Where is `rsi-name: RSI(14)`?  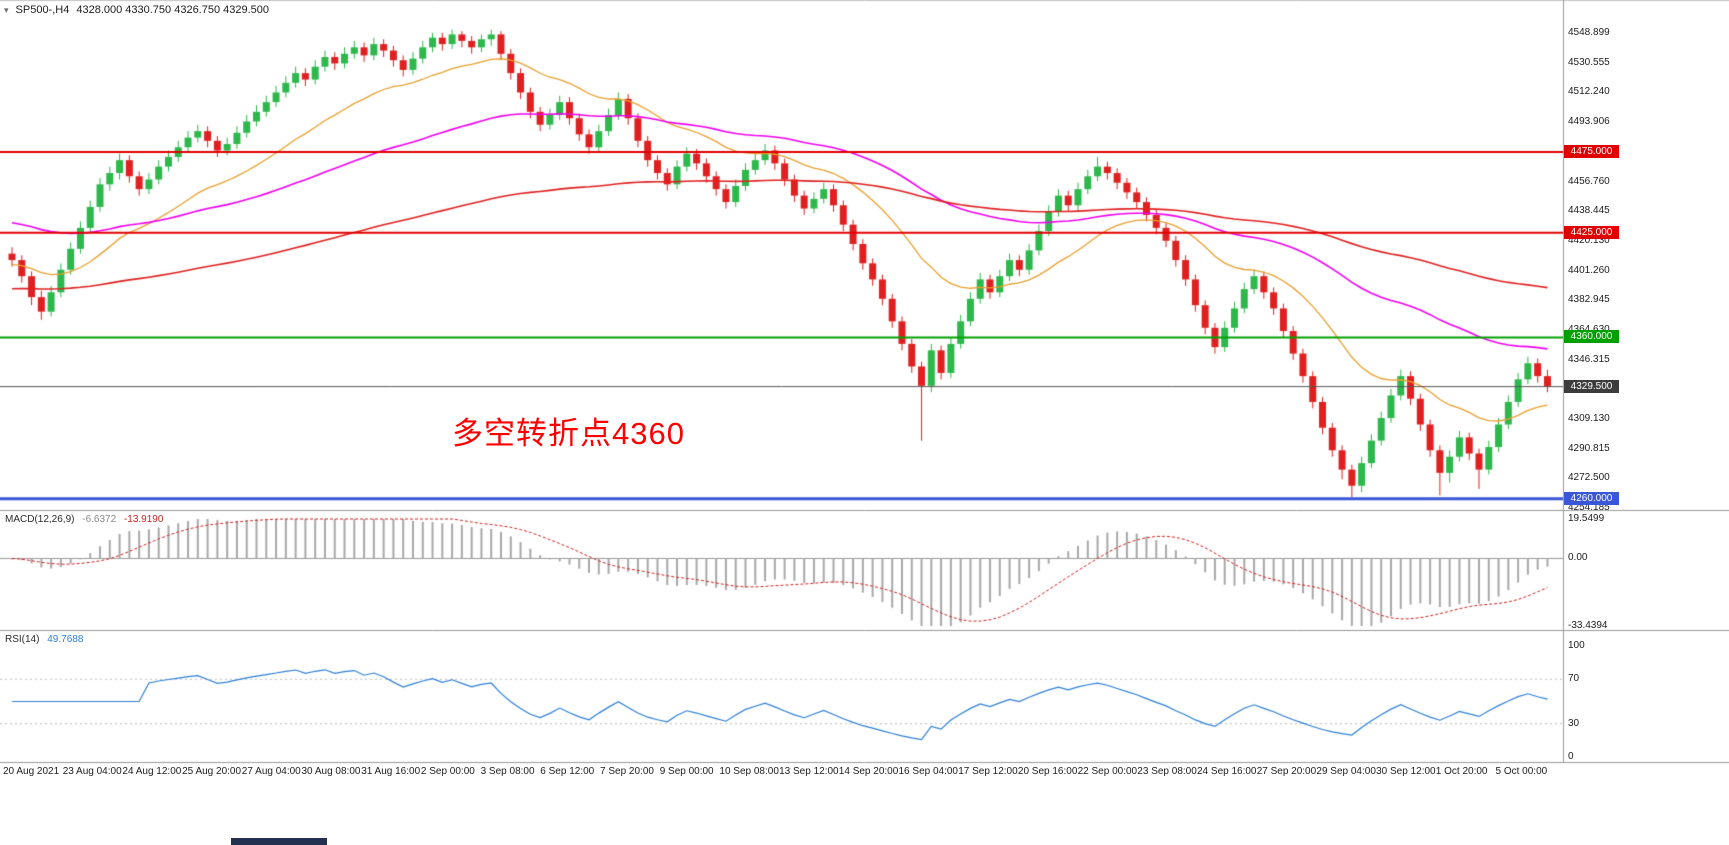
rsi-name: RSI(14) is located at coordinates (22, 639).